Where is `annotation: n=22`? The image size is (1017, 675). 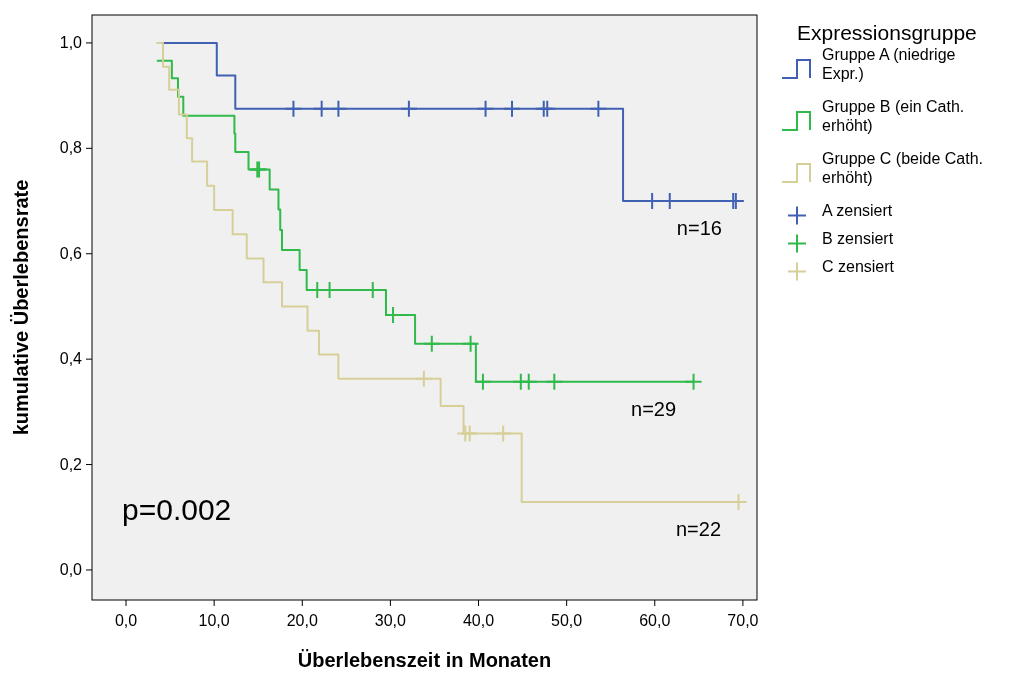
annotation: n=22 is located at coordinates (698, 528).